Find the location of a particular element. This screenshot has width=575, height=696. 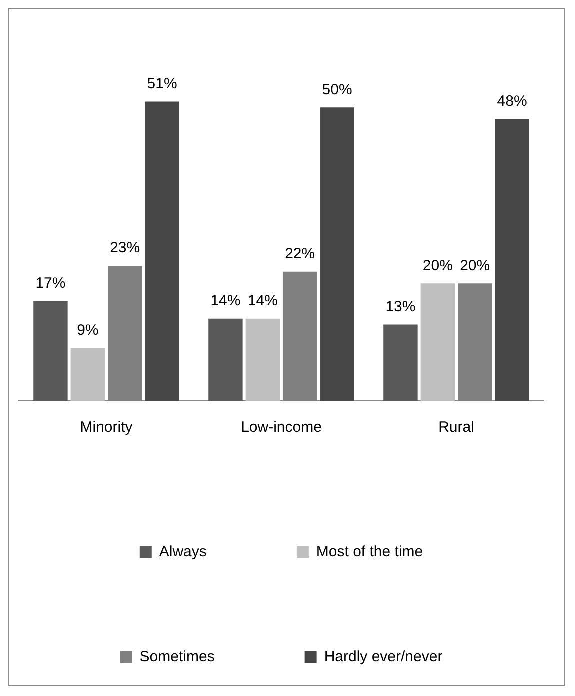

data-label: 48% is located at coordinates (512, 101).